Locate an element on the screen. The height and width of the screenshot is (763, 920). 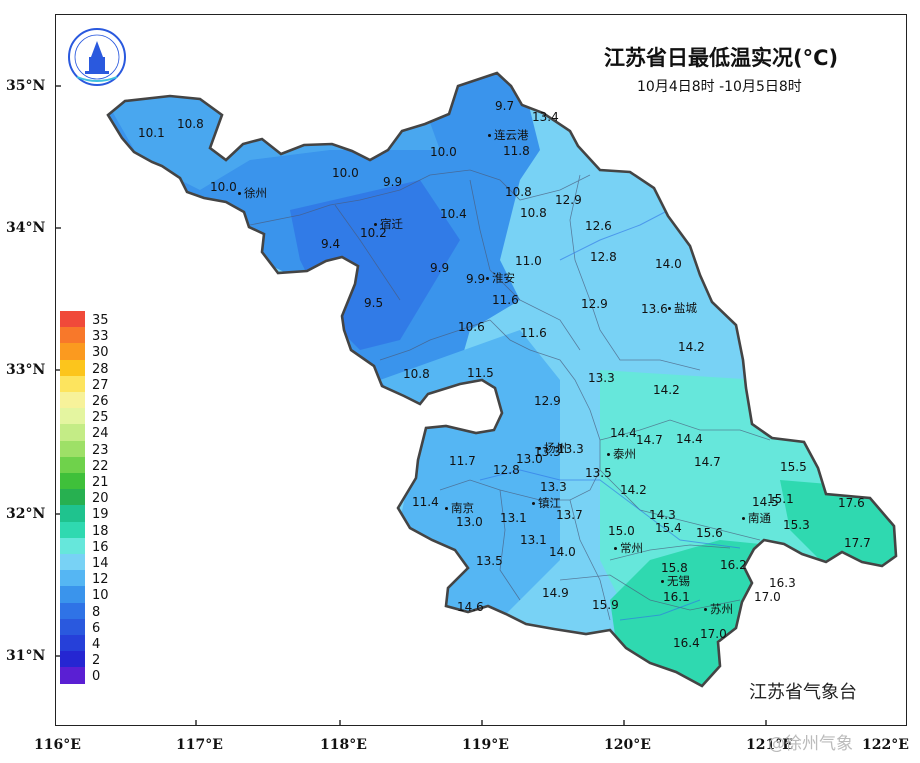
legend-label: 27 is located at coordinates (100, 385).